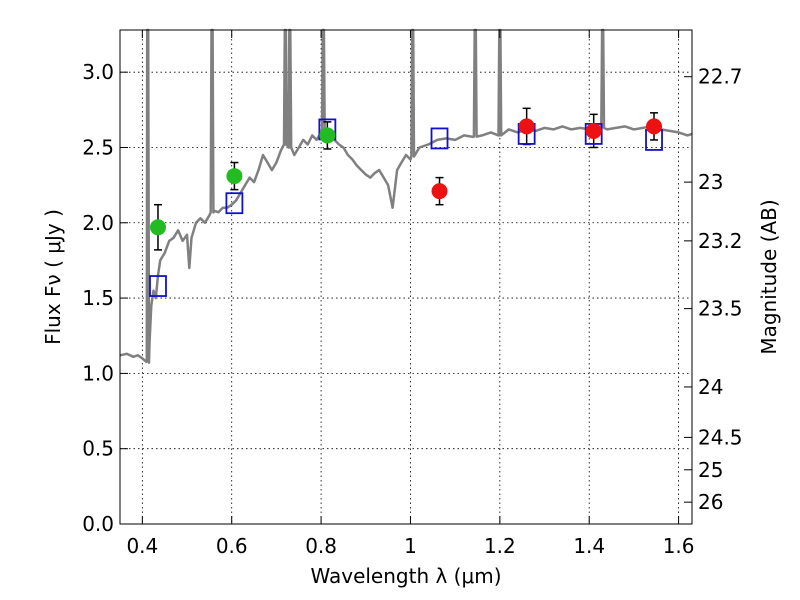  What do you see at coordinates (53, 277) in the screenshot?
I see `y-axis-title-left: Flux Fν ( μJy )` at bounding box center [53, 277].